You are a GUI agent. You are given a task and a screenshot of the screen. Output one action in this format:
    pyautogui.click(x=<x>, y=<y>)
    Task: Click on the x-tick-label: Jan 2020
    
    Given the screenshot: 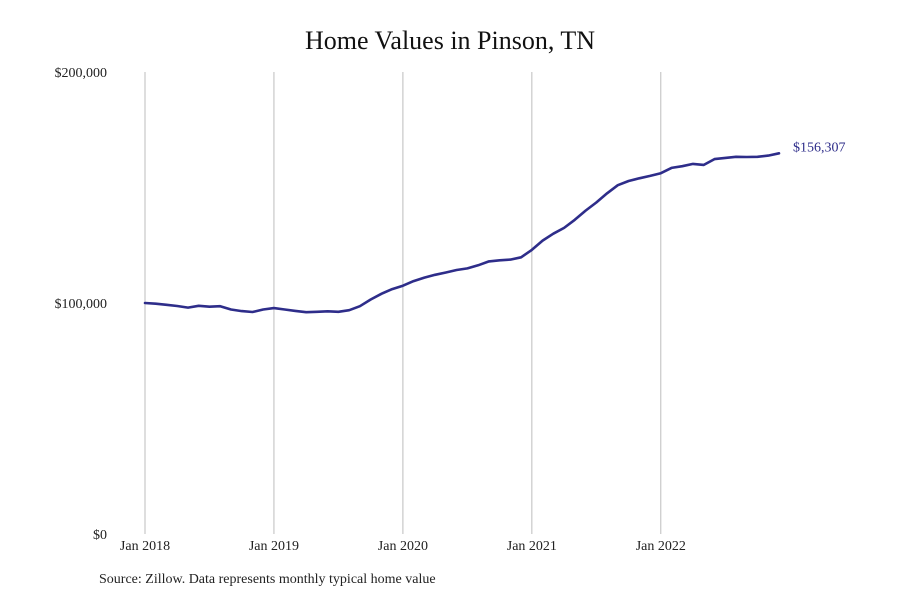 What is the action you would take?
    pyautogui.click(x=403, y=546)
    